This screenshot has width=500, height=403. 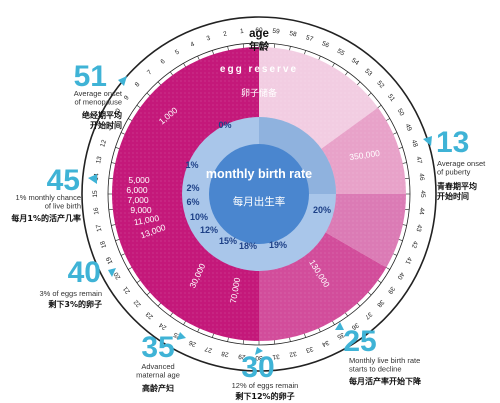 I want to click on callout-40-label-zh: 剩下3%的卵子, so click(x=75, y=304).